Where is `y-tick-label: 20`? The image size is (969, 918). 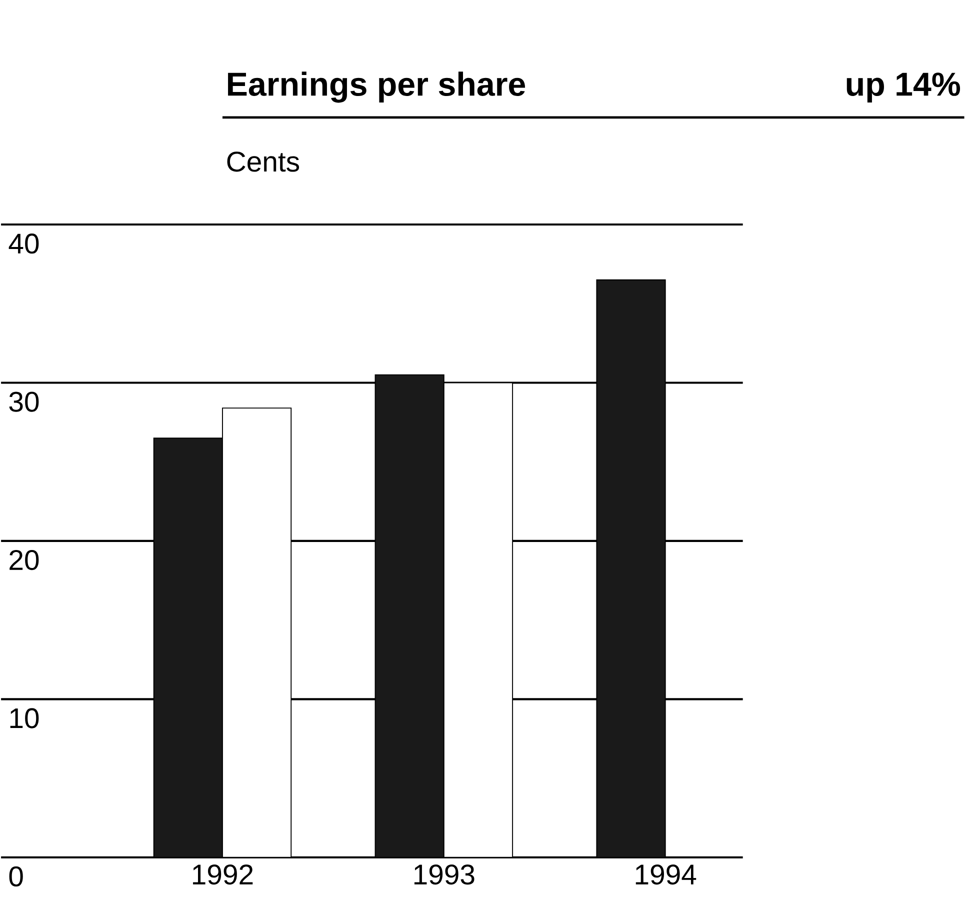 y-tick-label: 20 is located at coordinates (24, 560).